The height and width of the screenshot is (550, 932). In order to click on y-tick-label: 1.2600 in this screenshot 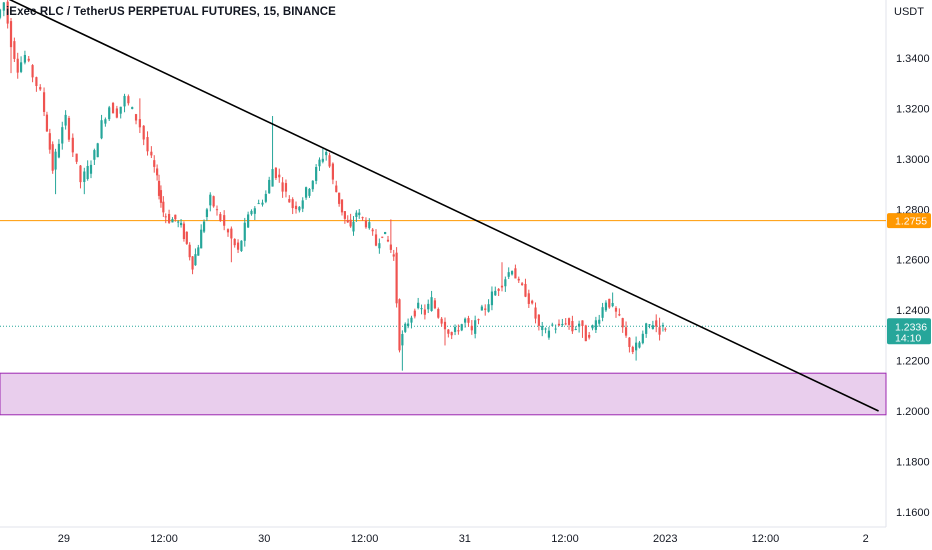, I will do `click(913, 261)`.